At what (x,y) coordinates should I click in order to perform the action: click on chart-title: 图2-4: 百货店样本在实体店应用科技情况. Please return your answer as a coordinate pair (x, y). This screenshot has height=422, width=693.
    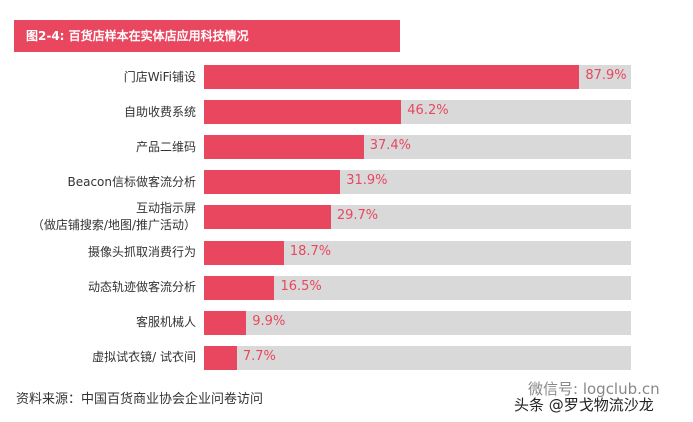
    Looking at the image, I should click on (207, 36).